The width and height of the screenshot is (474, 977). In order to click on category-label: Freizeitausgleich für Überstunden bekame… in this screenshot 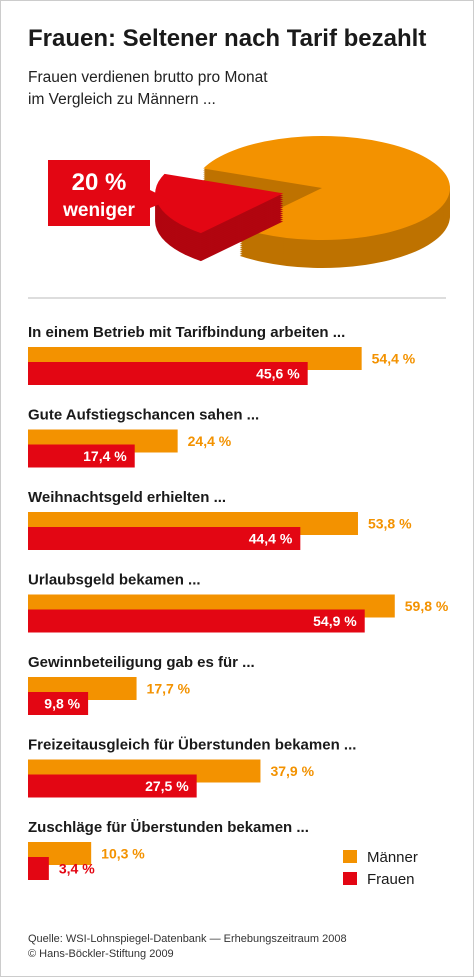, I will do `click(192, 745)`.